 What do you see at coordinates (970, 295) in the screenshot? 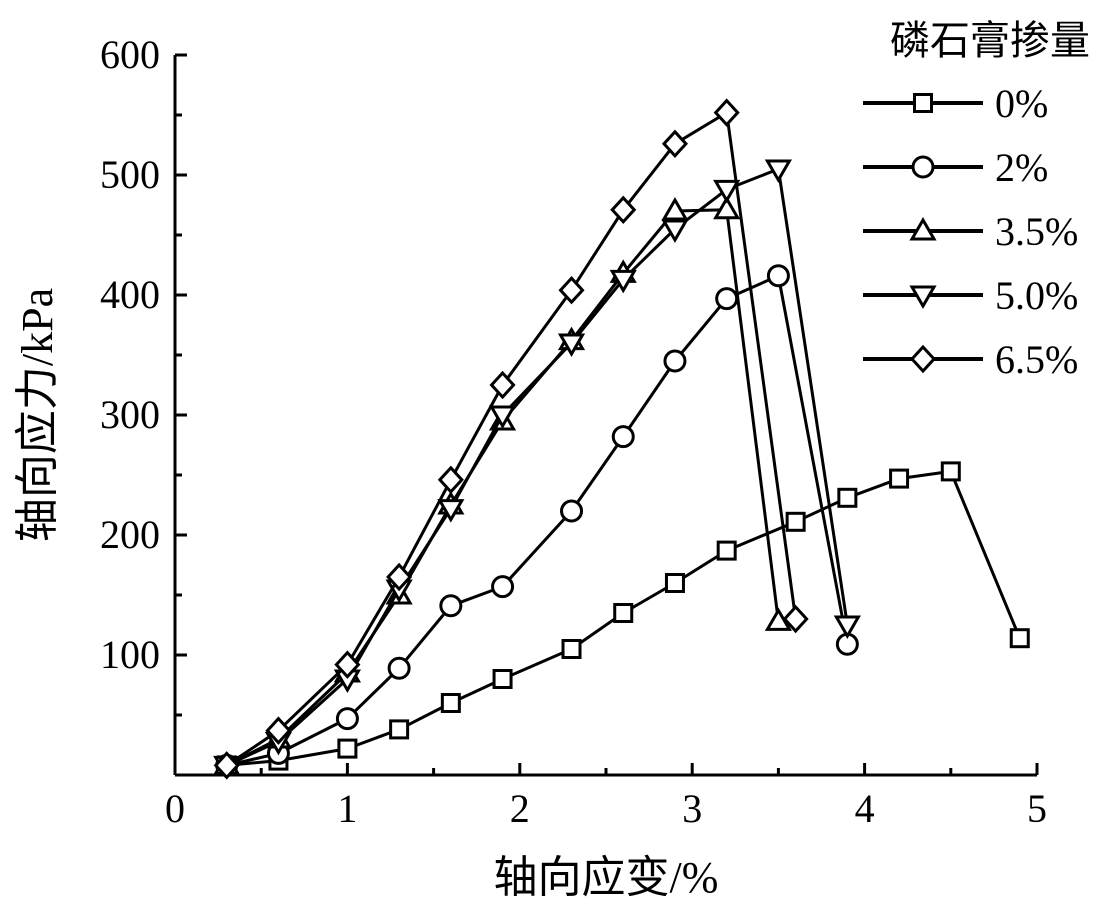
I see `legend-item: 5.0%` at bounding box center [970, 295].